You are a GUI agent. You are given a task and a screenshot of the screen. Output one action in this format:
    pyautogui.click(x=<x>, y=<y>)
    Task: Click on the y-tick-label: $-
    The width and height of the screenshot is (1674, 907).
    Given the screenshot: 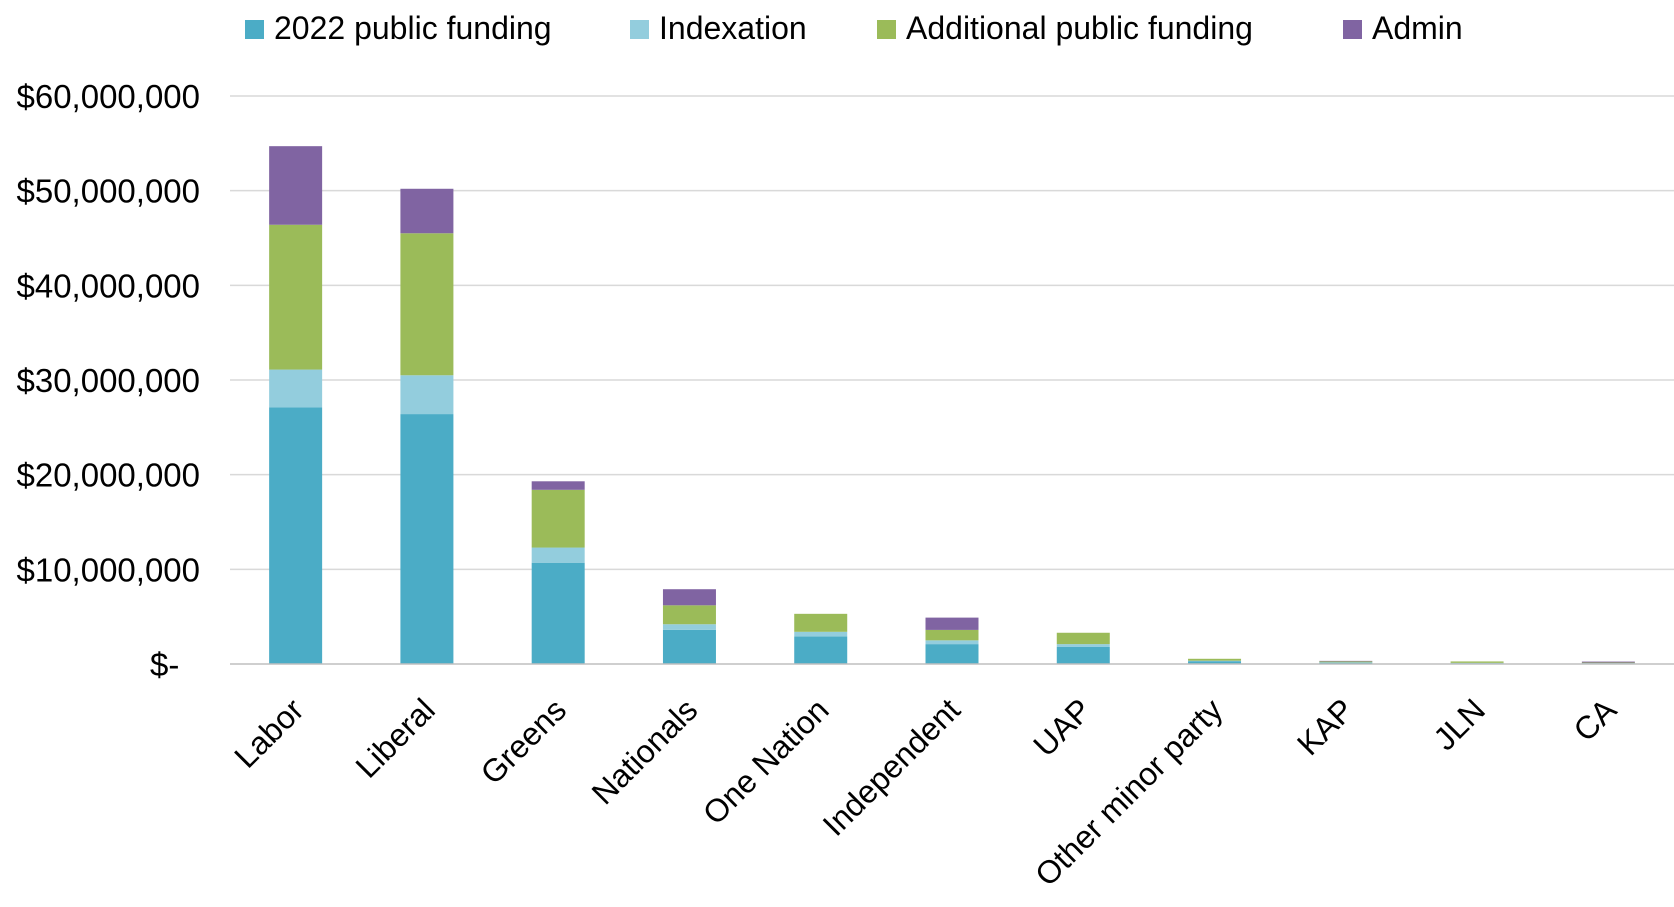 What is the action you would take?
    pyautogui.click(x=164, y=664)
    